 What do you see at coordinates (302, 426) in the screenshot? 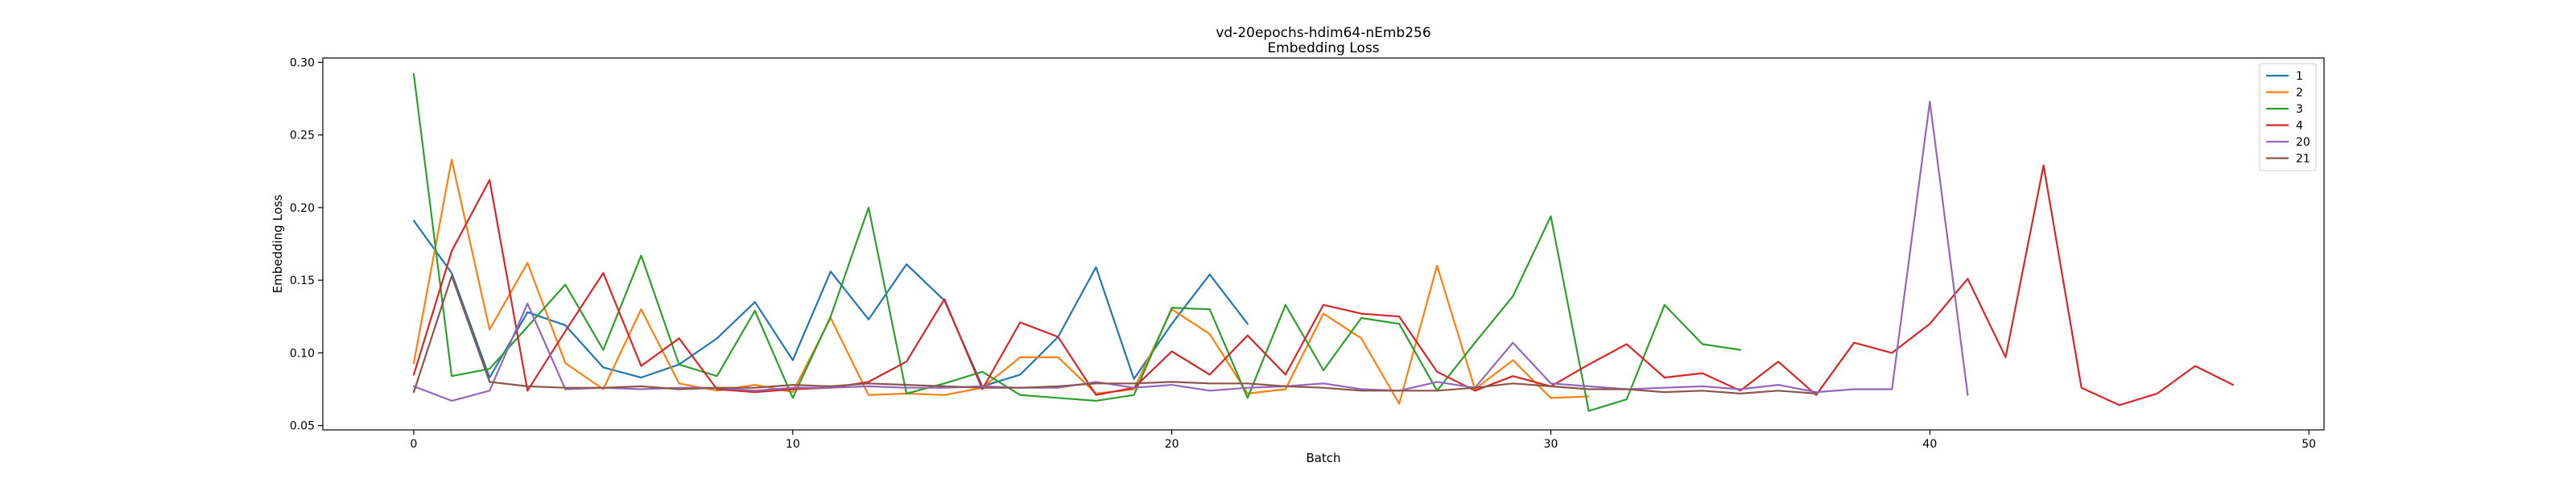
I see `y-tick-label: 0.05` at bounding box center [302, 426].